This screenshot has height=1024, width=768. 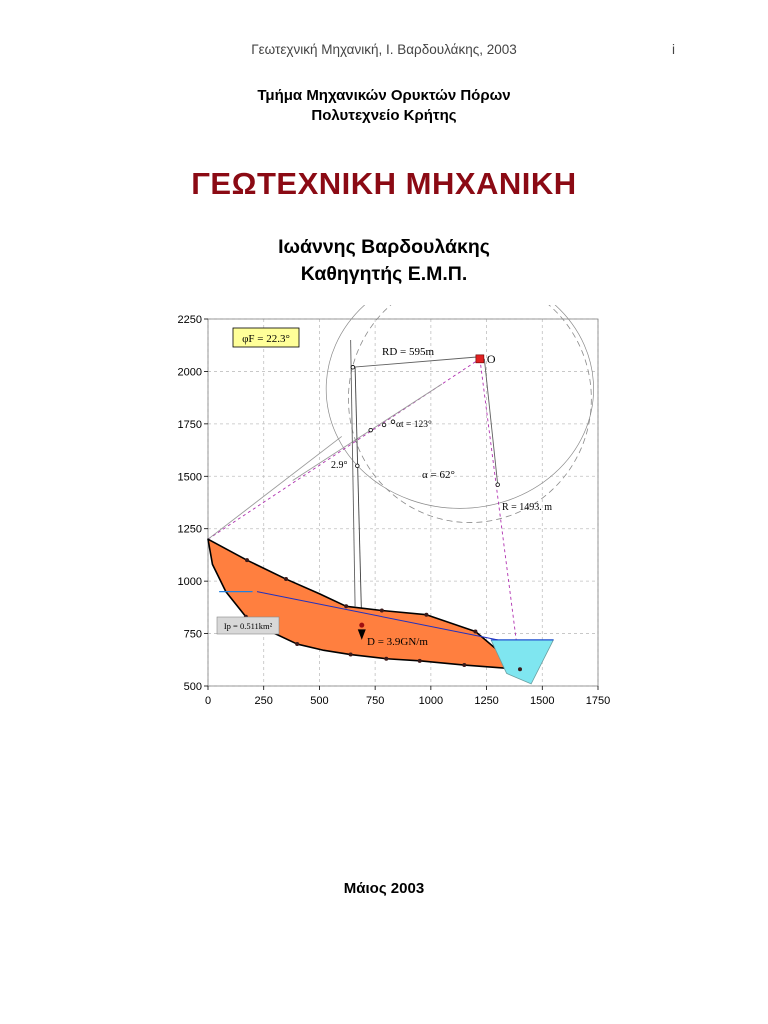 I want to click on force-arrow-head, so click(x=361, y=634).